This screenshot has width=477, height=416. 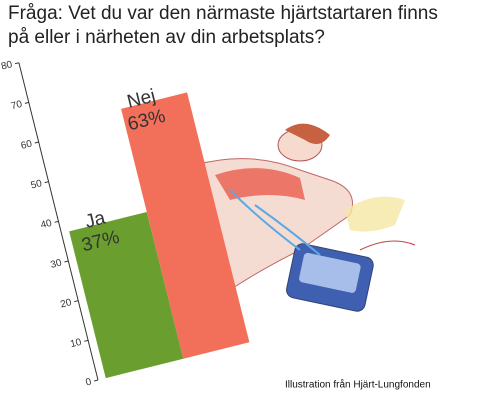 I want to click on y-tick-label: 80, so click(x=7, y=65).